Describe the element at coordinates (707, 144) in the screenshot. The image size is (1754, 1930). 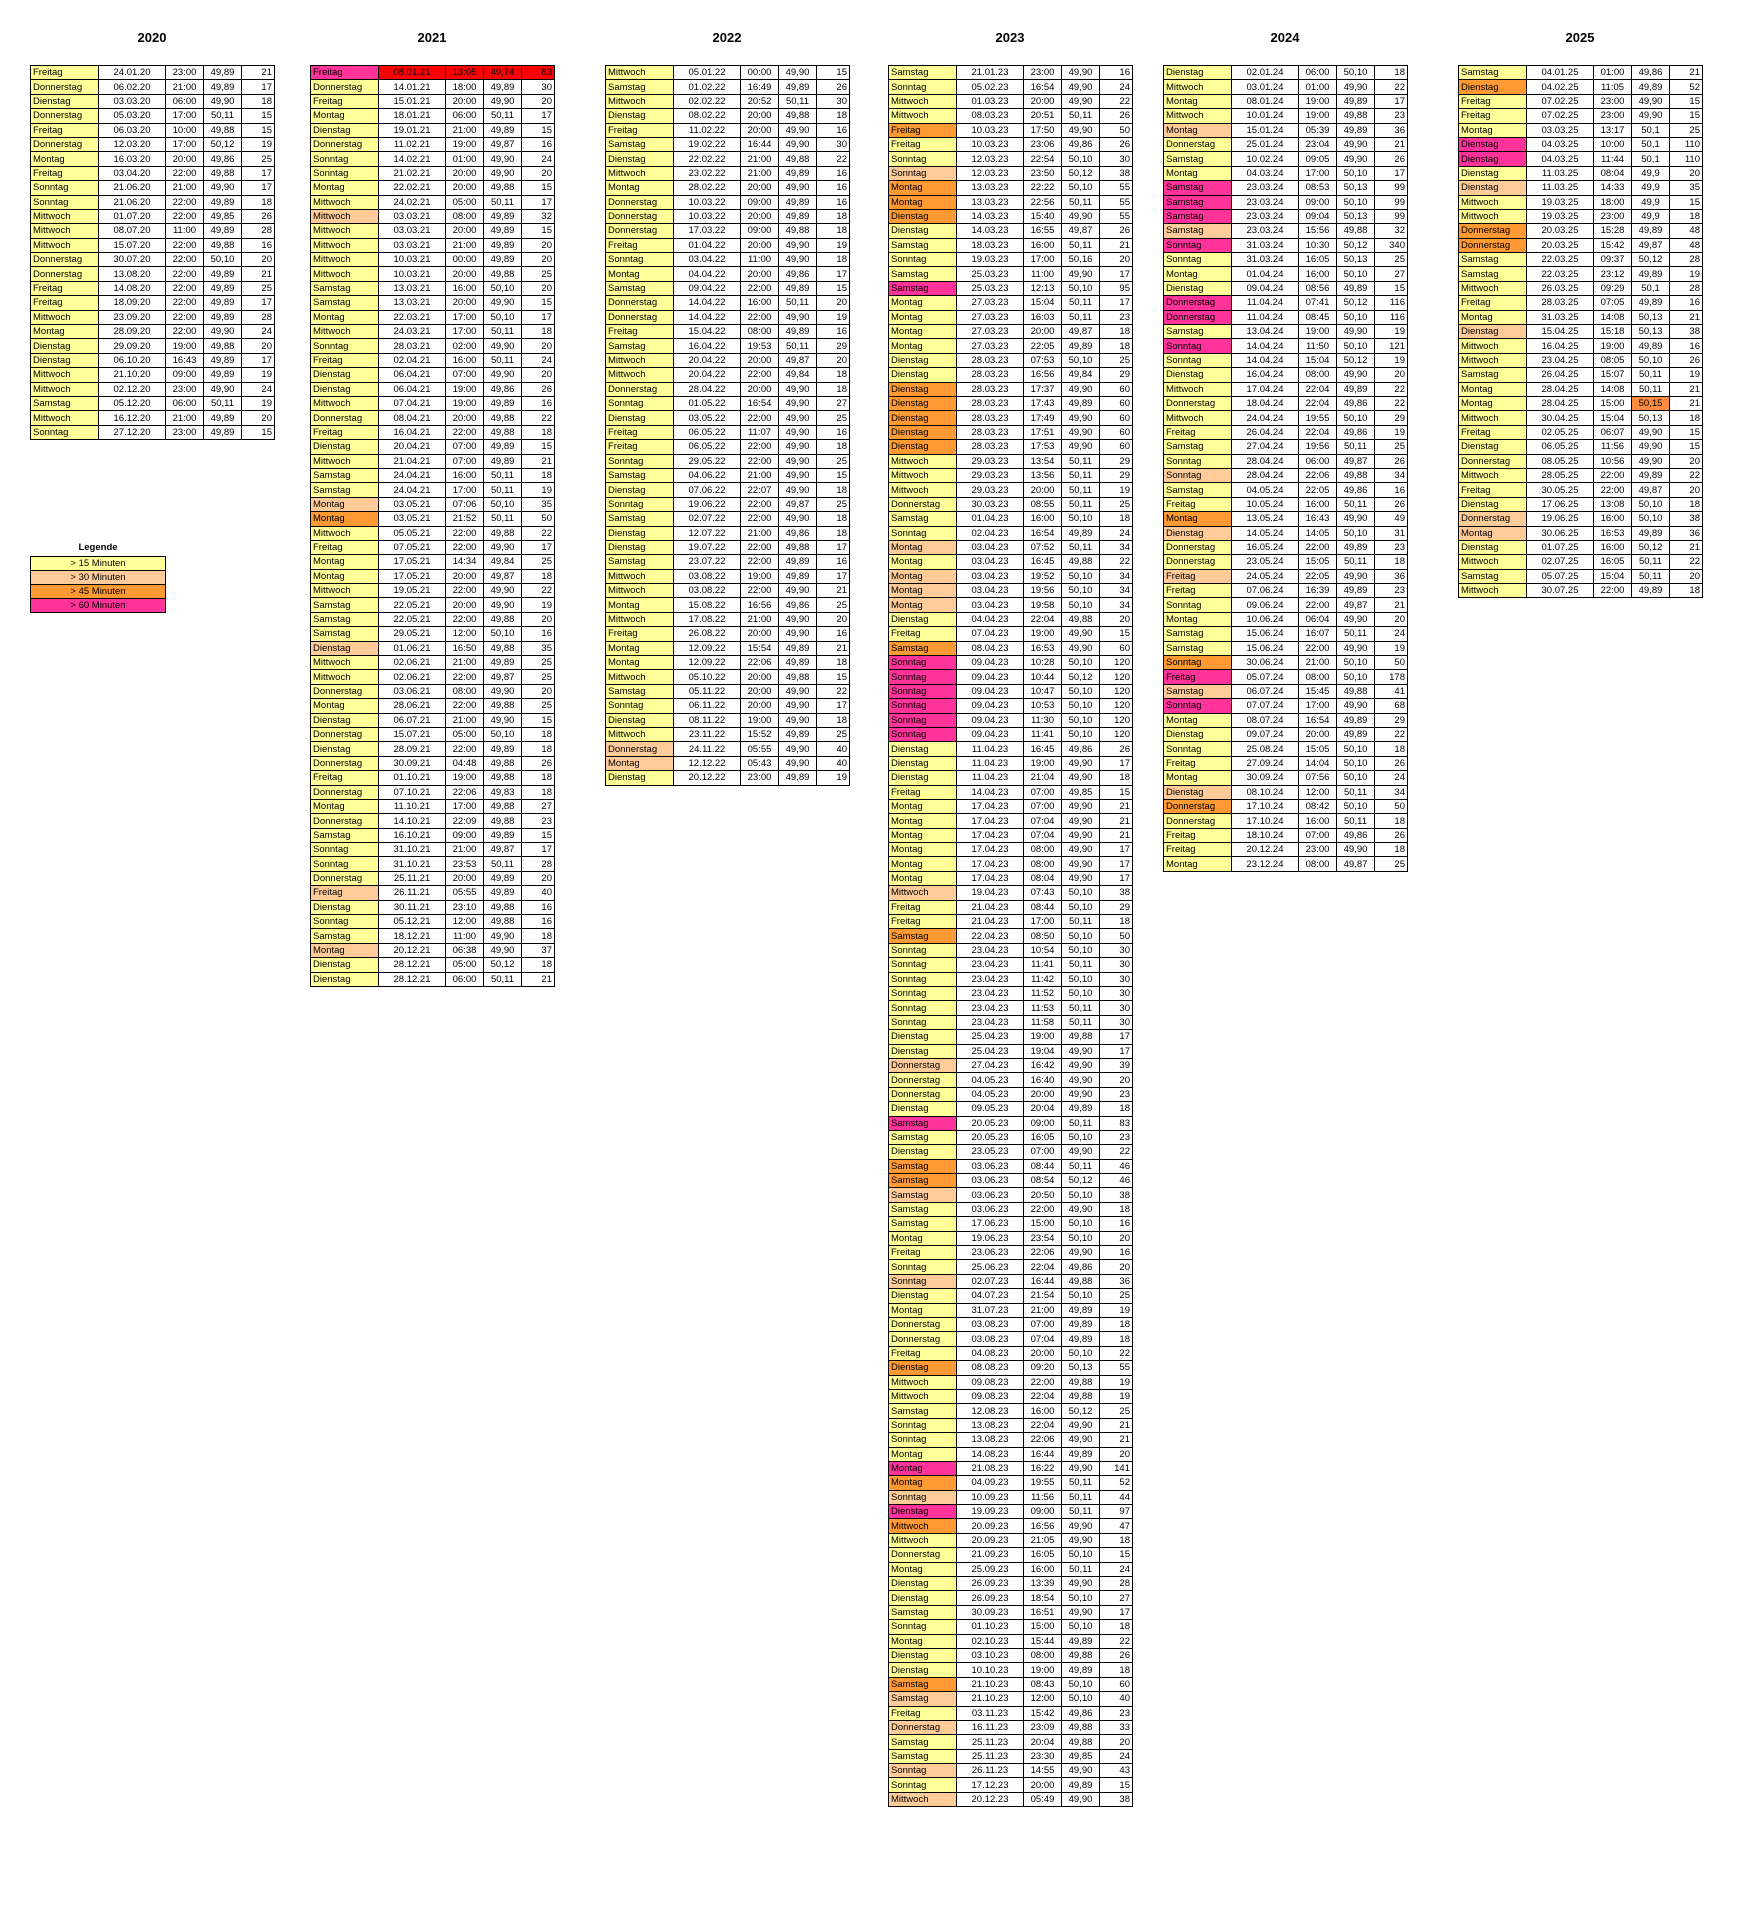
I see `date-cell: 19.02.22` at that location.